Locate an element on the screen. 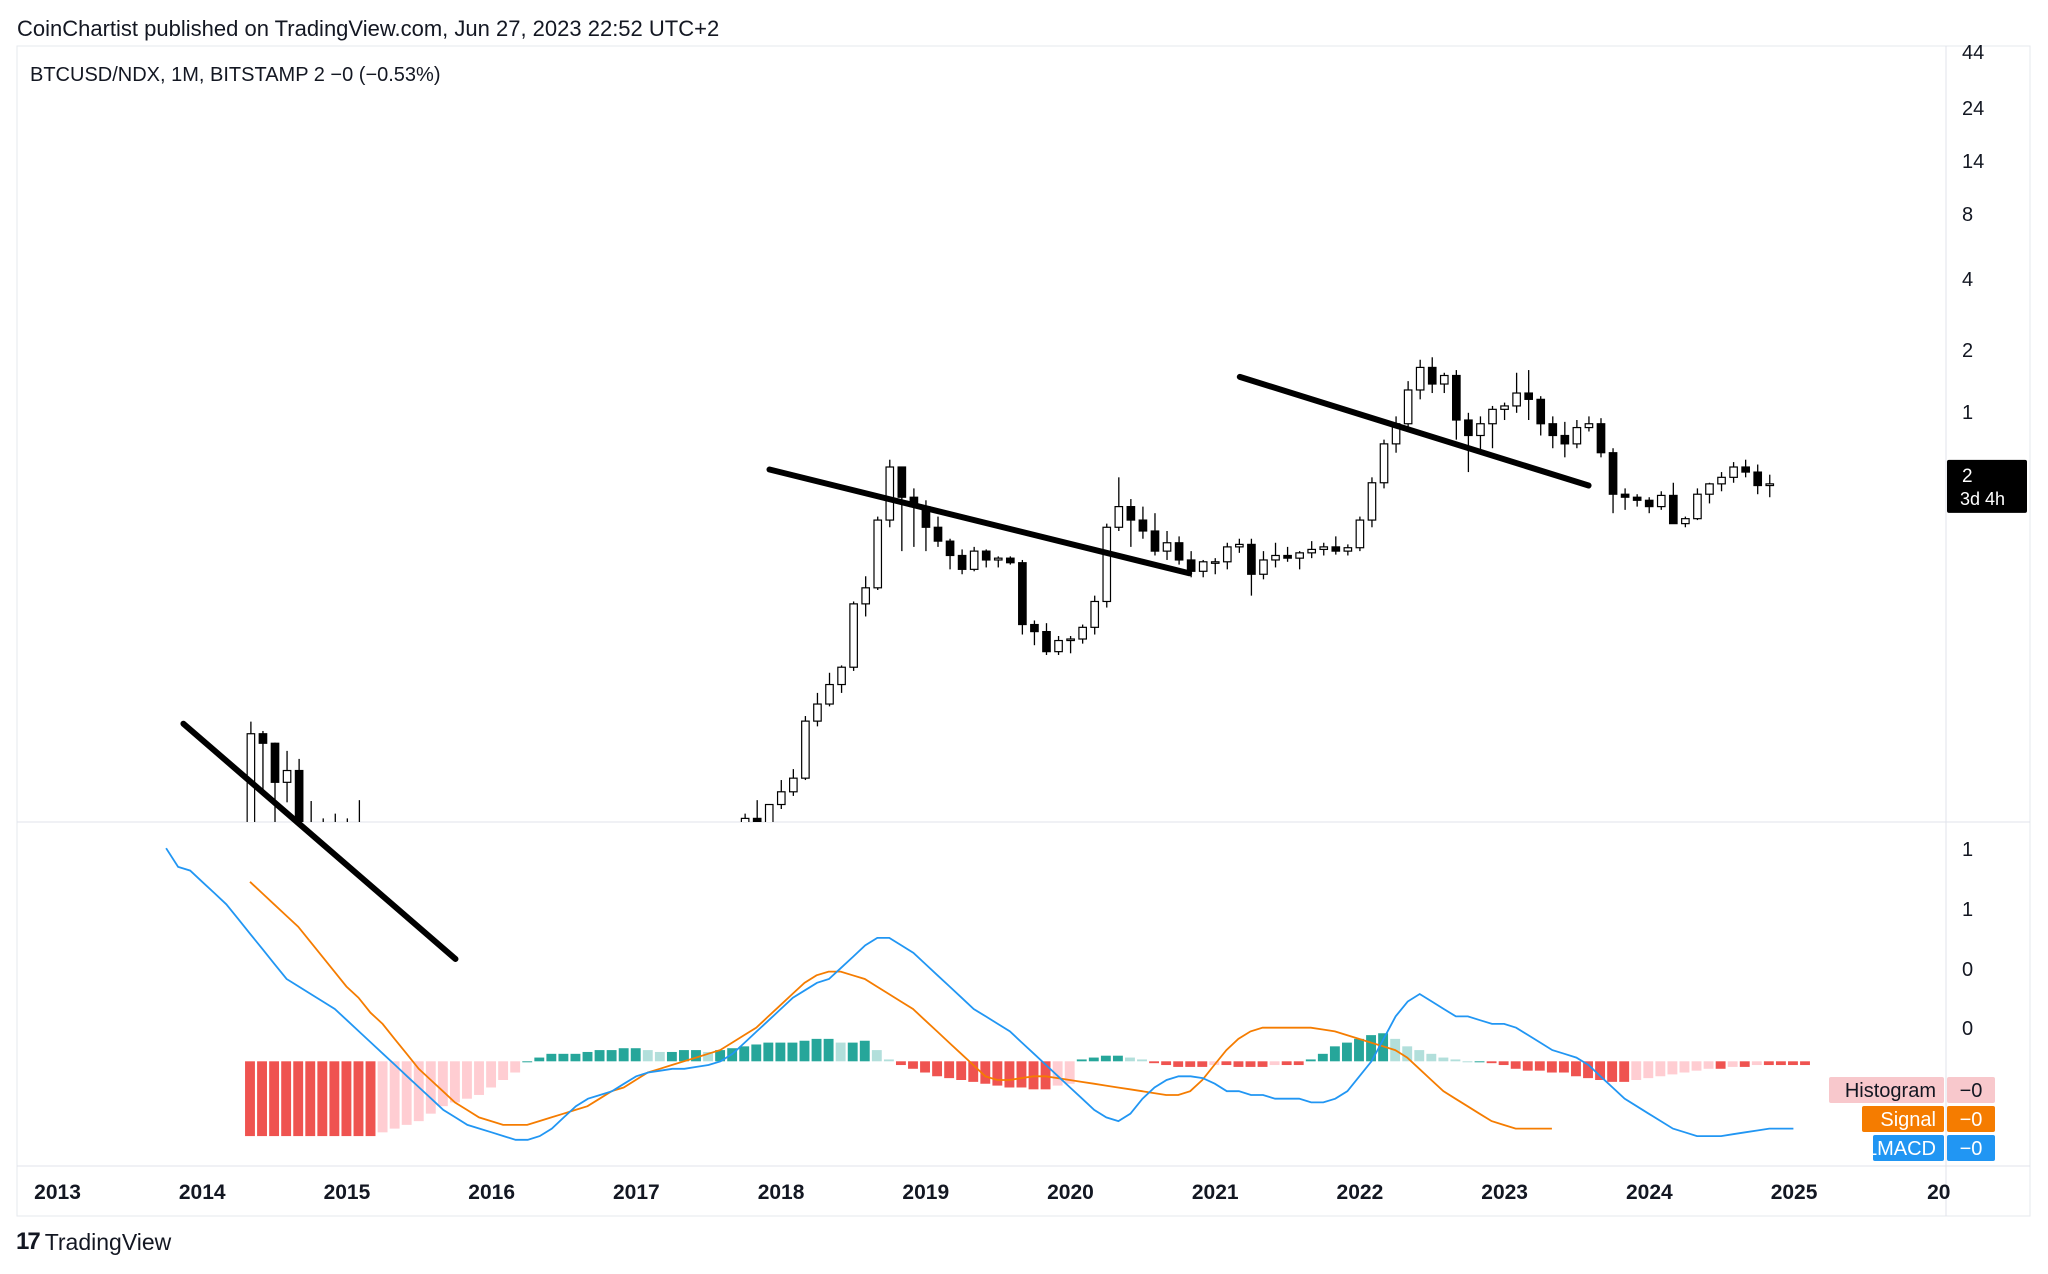  time-tick-label: 2015 is located at coordinates (347, 1192).